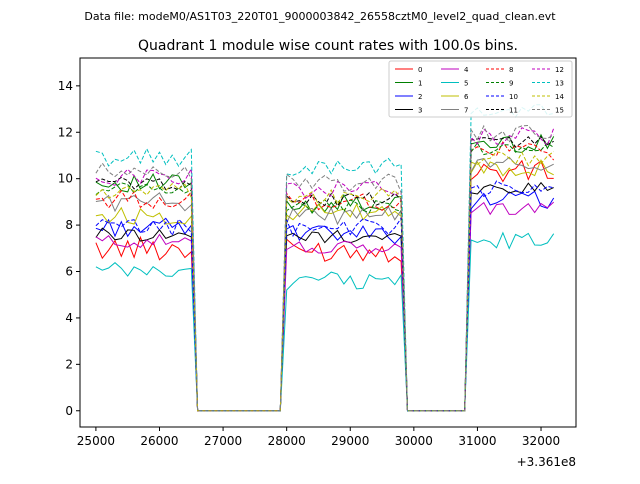 The height and width of the screenshot is (484, 640). Describe the element at coordinates (65, 86) in the screenshot. I see `y-tick-label: 14` at that location.